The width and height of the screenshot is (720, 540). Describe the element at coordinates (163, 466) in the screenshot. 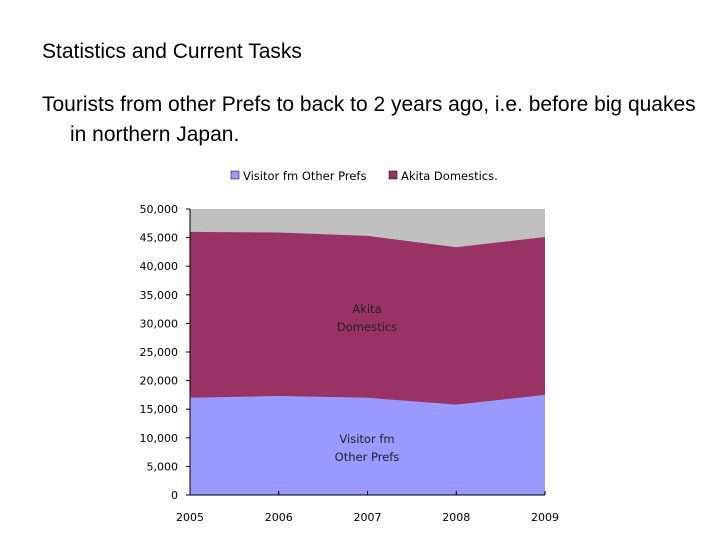

I see `y-tick-label: 5,000` at that location.